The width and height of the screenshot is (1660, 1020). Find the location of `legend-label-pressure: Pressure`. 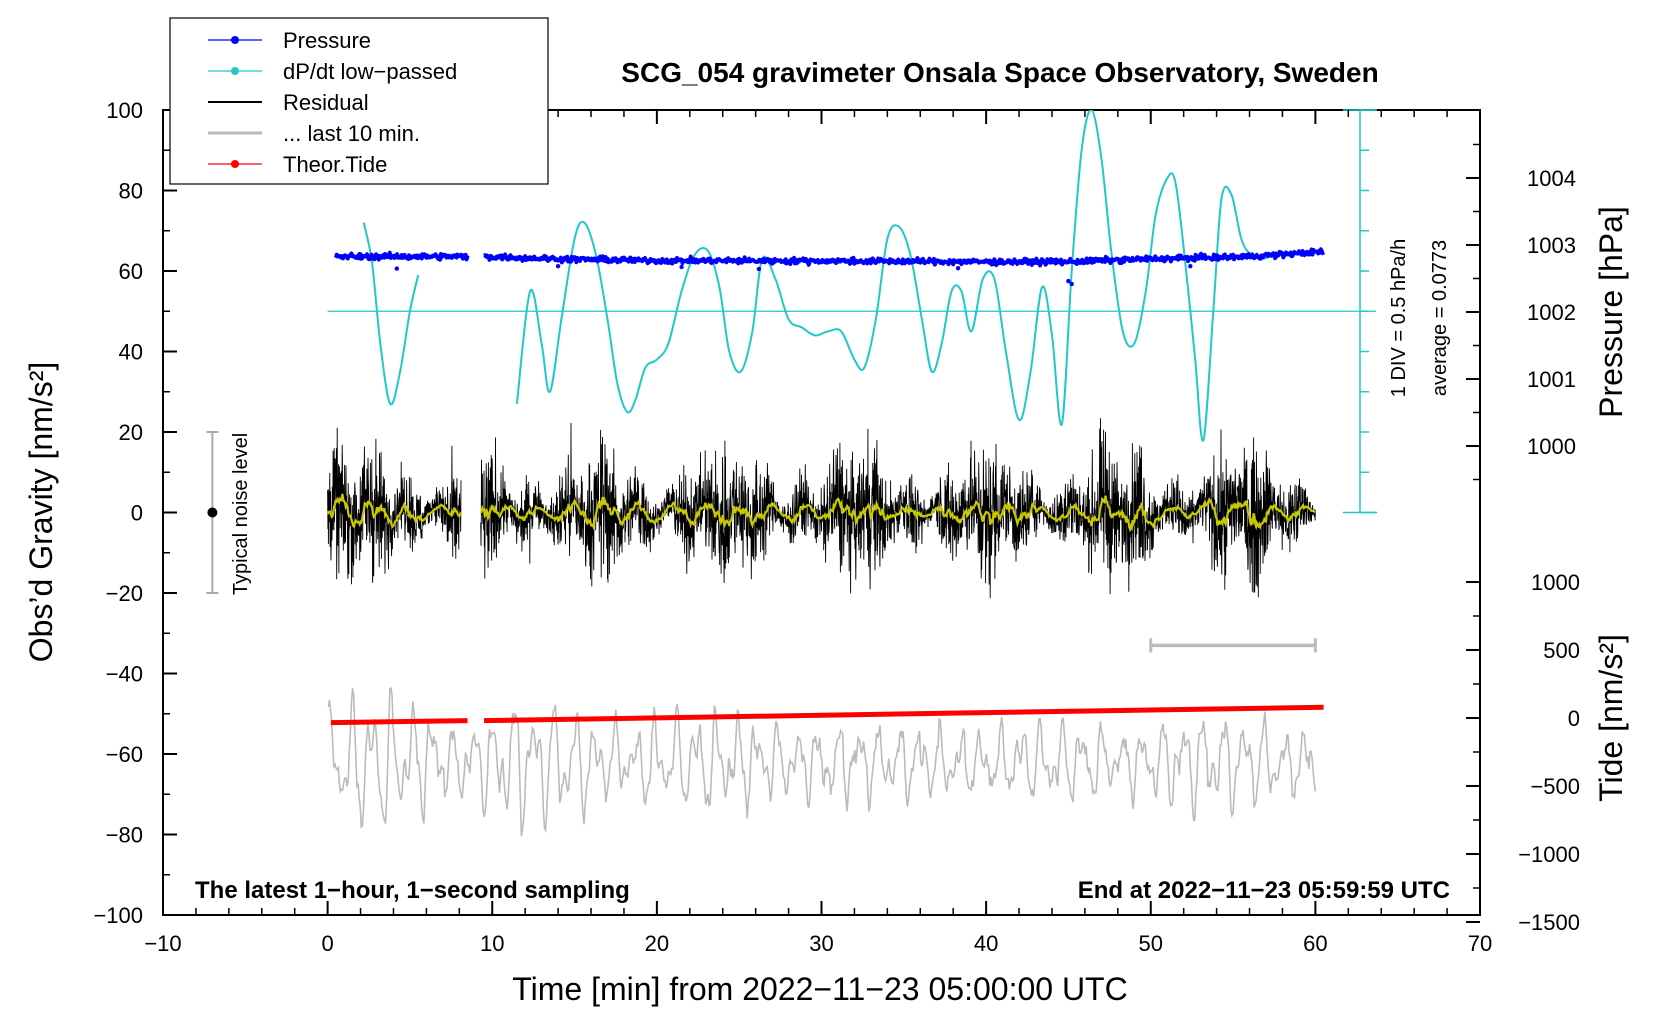

legend-label-pressure: Pressure is located at coordinates (327, 40).